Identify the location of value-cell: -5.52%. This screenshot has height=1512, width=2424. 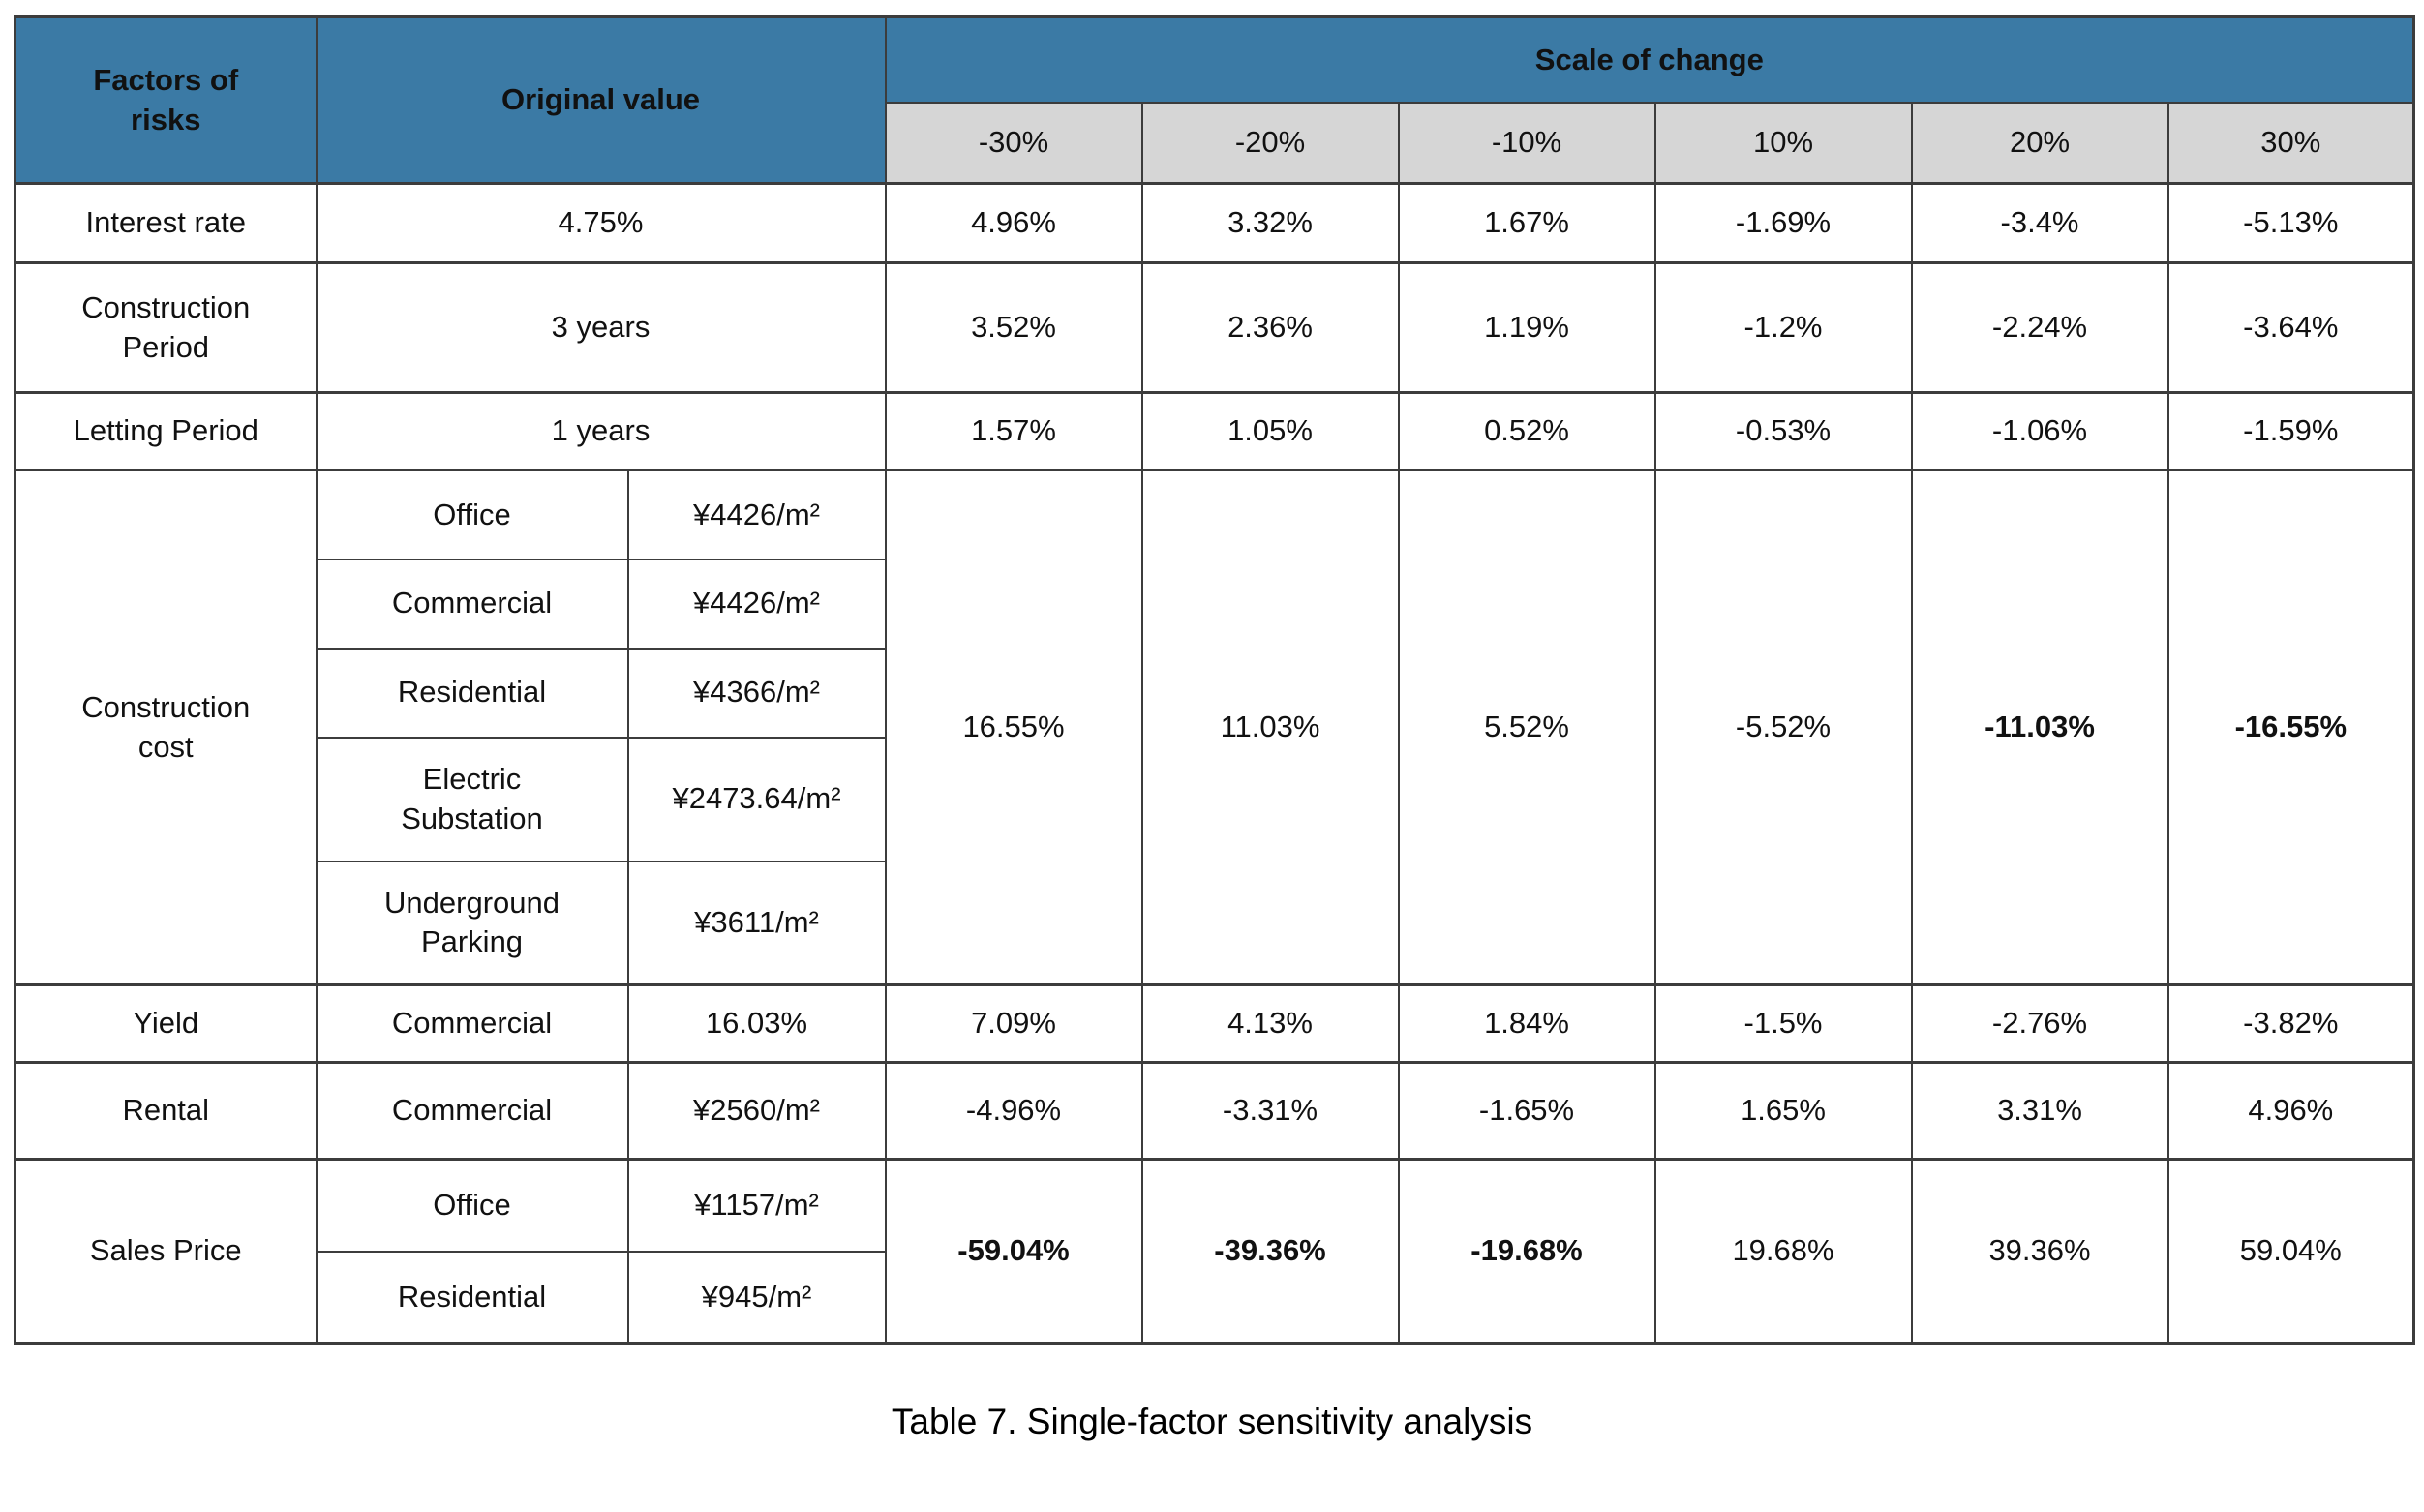
(1783, 727).